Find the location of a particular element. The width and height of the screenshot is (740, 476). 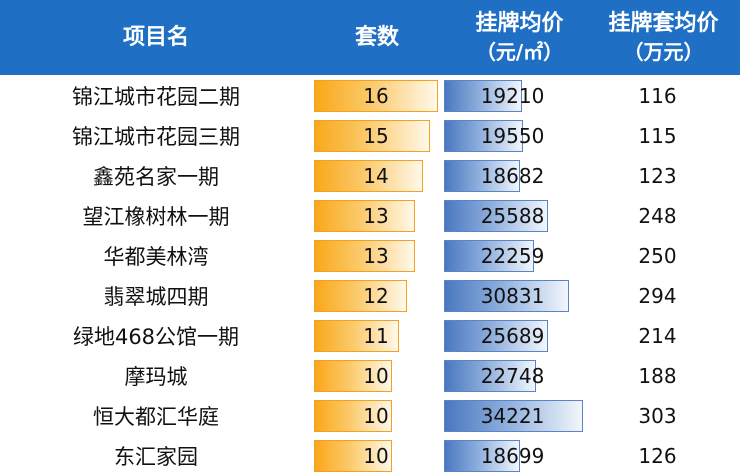

header-project-name: 项目名 is located at coordinates (156, 37).